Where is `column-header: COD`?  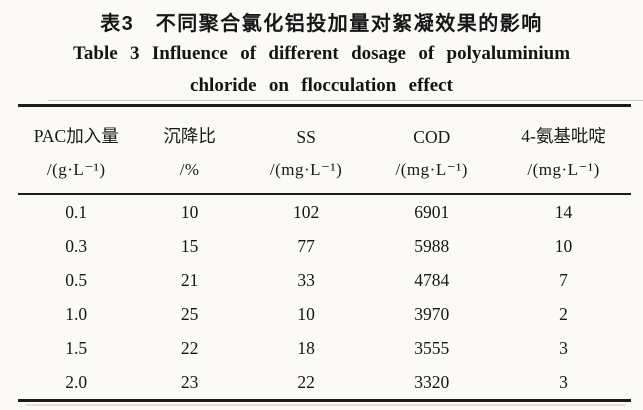
column-header: COD is located at coordinates (432, 137).